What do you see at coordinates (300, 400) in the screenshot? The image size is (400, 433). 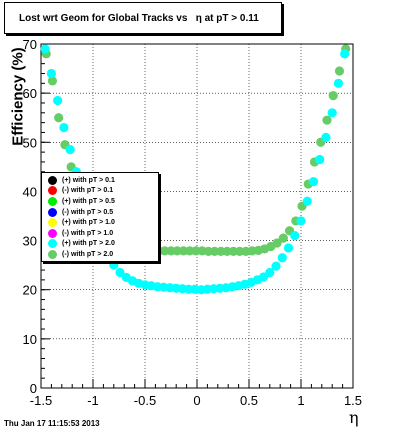 I see `x-tick-label: 1` at bounding box center [300, 400].